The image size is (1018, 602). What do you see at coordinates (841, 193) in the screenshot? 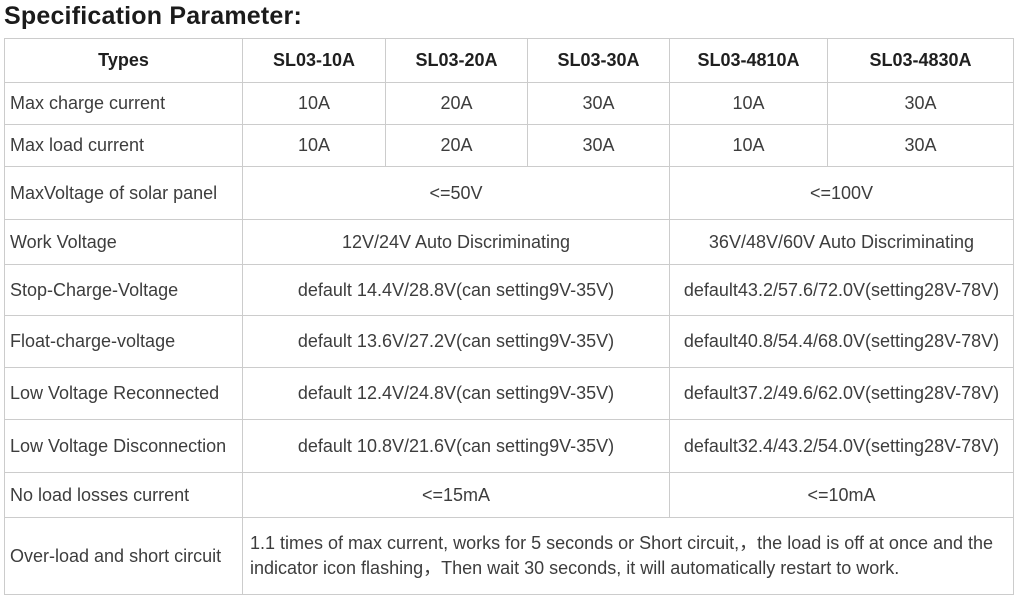
I see `value-cell-48v-group: <=100V` at bounding box center [841, 193].